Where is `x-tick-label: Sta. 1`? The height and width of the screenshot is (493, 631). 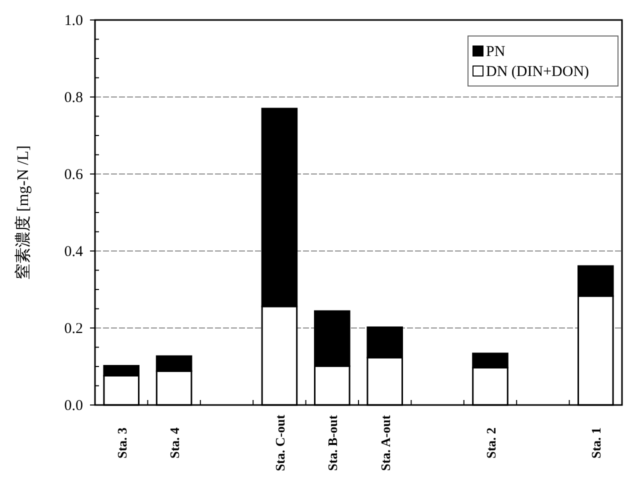
x-tick-label: Sta. 1 is located at coordinates (596, 443).